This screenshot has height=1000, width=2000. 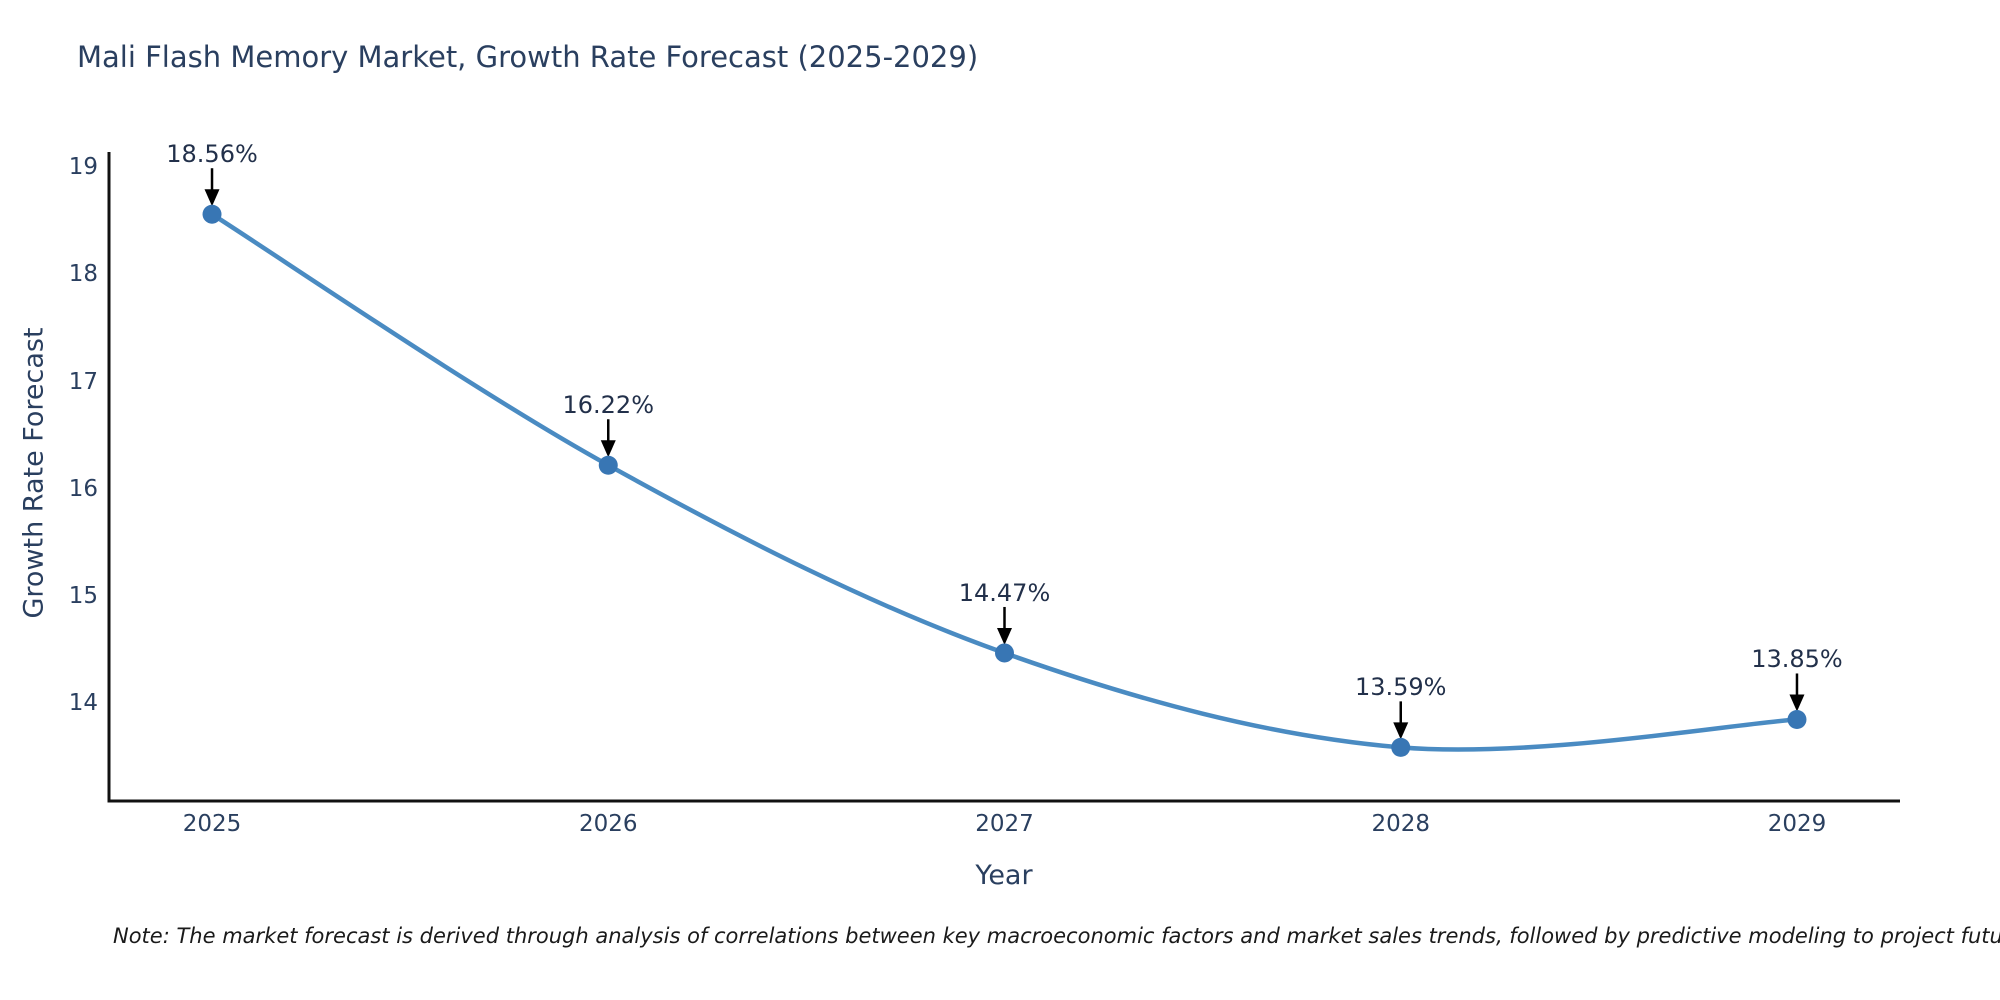 I want to click on x-tick-label-2028: 2028, so click(x=1400, y=824).